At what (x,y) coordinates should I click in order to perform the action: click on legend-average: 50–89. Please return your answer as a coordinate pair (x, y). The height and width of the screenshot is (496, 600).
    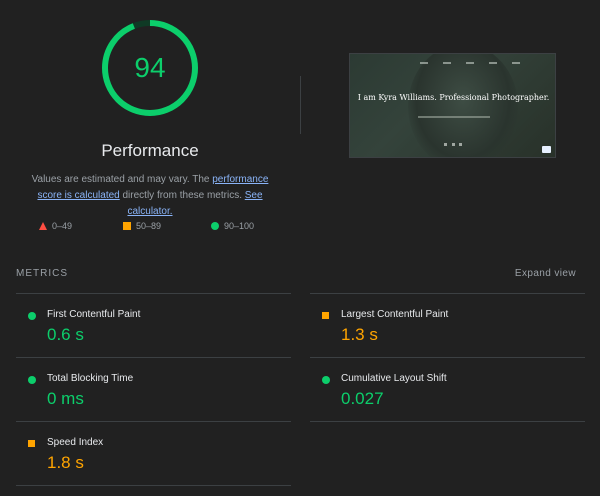
    Looking at the image, I should click on (141, 226).